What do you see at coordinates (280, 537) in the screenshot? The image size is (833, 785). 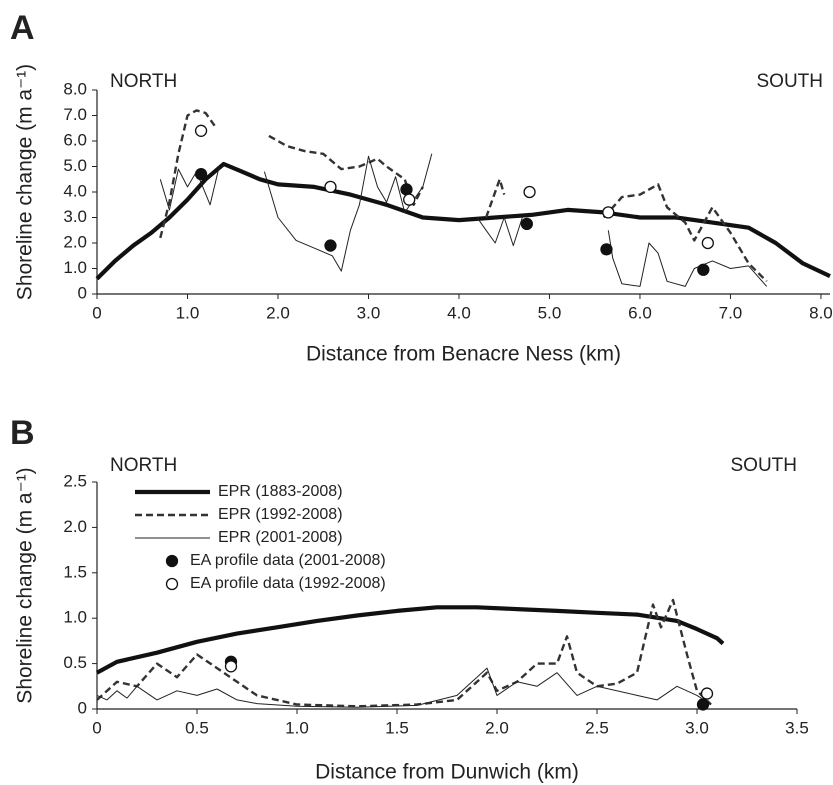 I see `legend-label: EPR (2001-2008)` at bounding box center [280, 537].